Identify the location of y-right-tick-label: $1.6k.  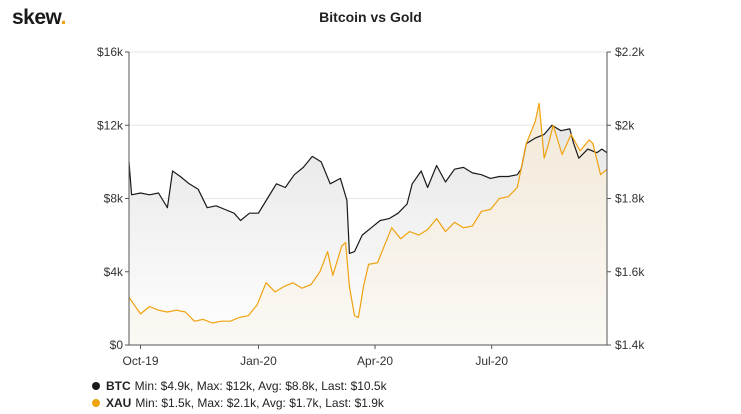
(630, 272).